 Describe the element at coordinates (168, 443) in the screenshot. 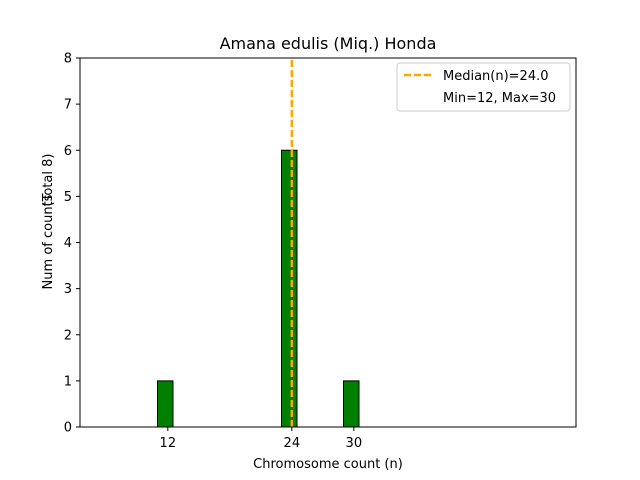

I see `x-tick-label: 12` at that location.